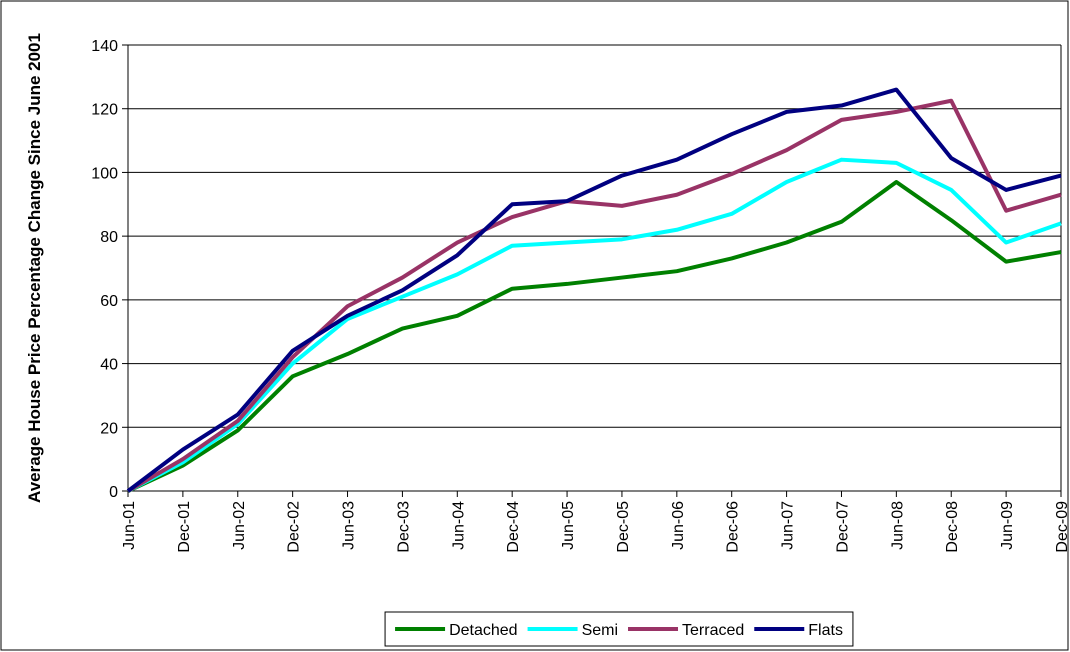  Describe the element at coordinates (842, 527) in the screenshot. I see `x-tick-label: Dec-07` at that location.